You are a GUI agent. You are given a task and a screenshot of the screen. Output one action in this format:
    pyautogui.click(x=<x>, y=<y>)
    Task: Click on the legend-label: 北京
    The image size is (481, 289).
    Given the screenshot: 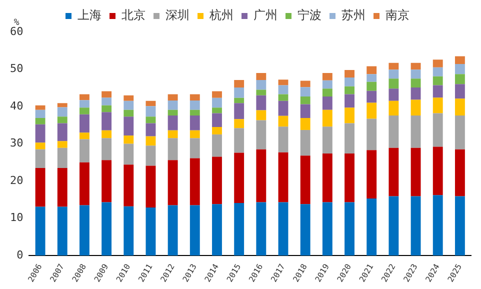 What is the action you would take?
    pyautogui.click(x=134, y=15)
    